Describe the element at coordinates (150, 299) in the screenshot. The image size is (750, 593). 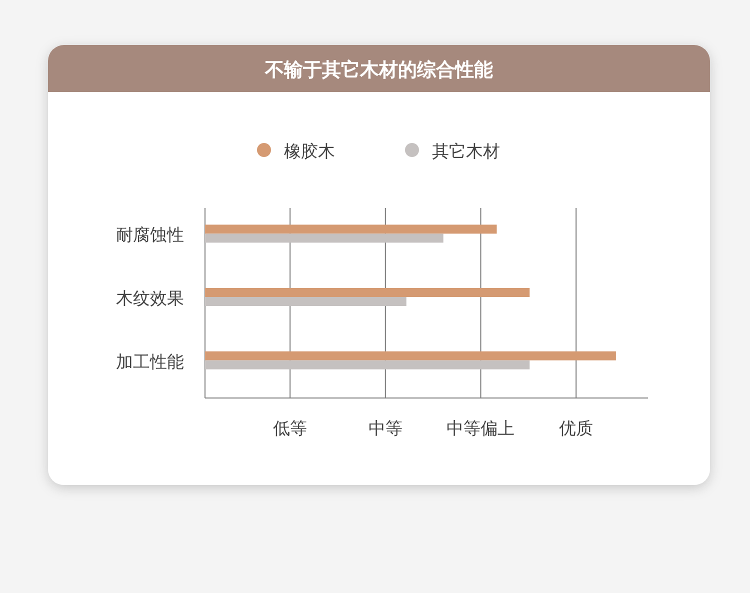
I see `y-tick-label: 木纹效果` at that location.